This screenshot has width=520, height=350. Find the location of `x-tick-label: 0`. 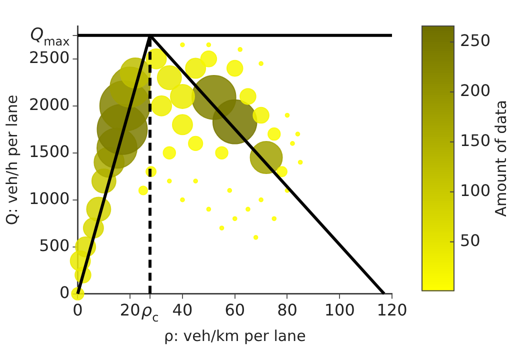

x-tick-label: 0 is located at coordinates (77, 310).